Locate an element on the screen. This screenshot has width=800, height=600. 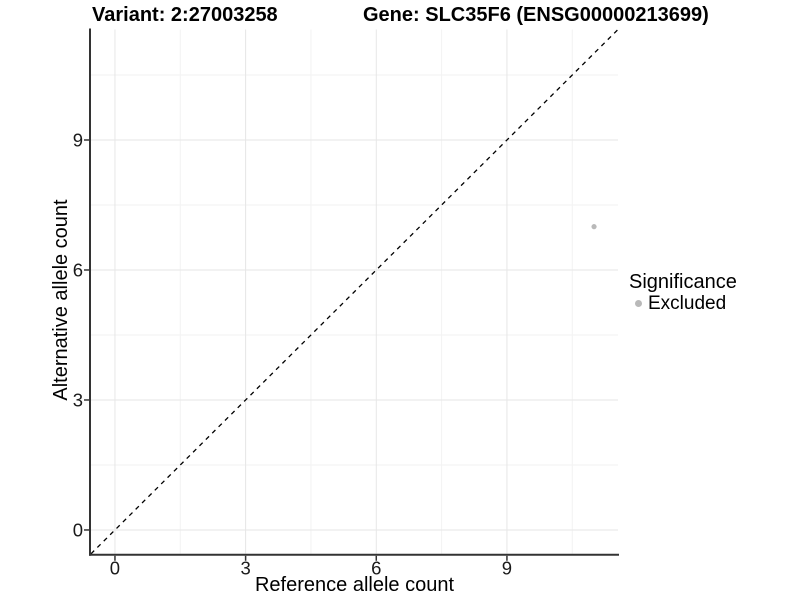
x-tick-label: 9 is located at coordinates (507, 568).